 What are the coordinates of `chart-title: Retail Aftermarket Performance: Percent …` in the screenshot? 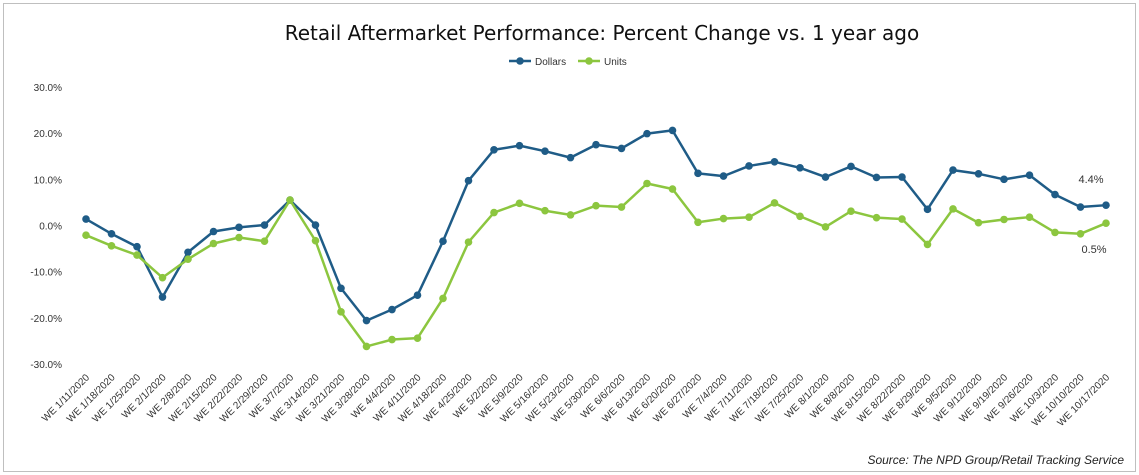 It's located at (602, 33).